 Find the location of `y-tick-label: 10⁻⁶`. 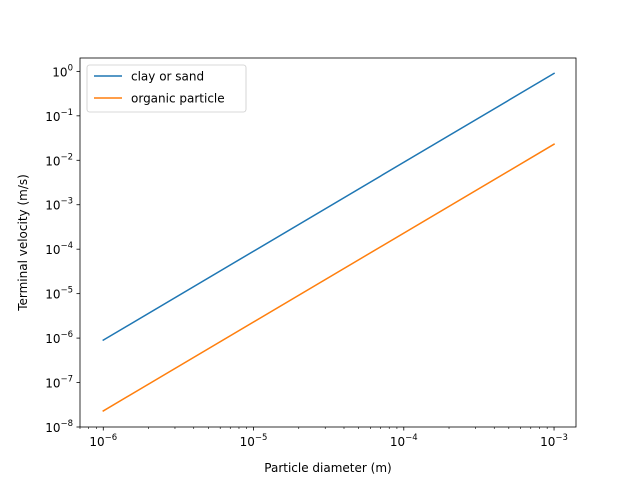

y-tick-label: 10⁻⁶ is located at coordinates (59, 338).